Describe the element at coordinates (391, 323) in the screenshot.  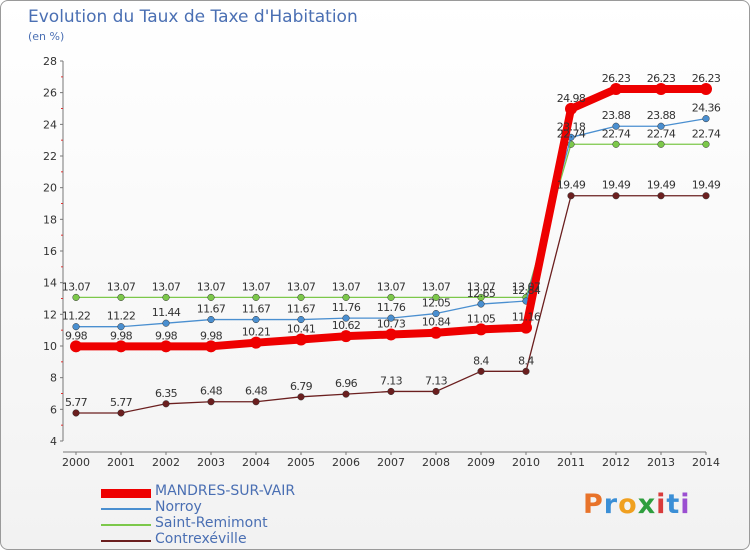
I see `data-label: 10.73` at that location.